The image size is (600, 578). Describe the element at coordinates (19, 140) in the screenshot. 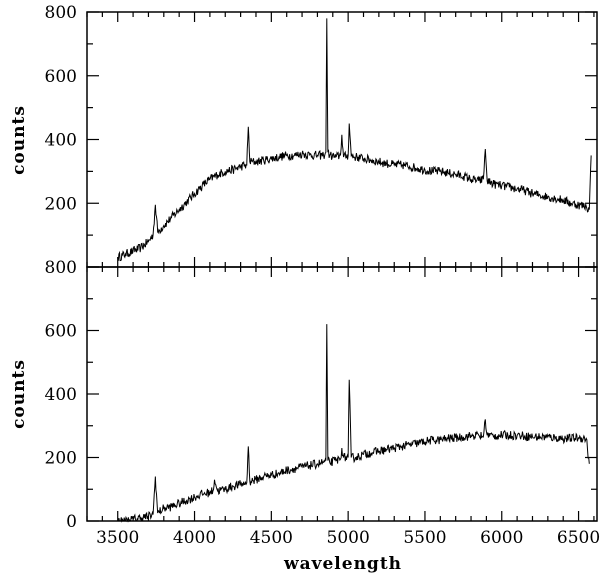

I see `top-y-axis-label: counts` at that location.